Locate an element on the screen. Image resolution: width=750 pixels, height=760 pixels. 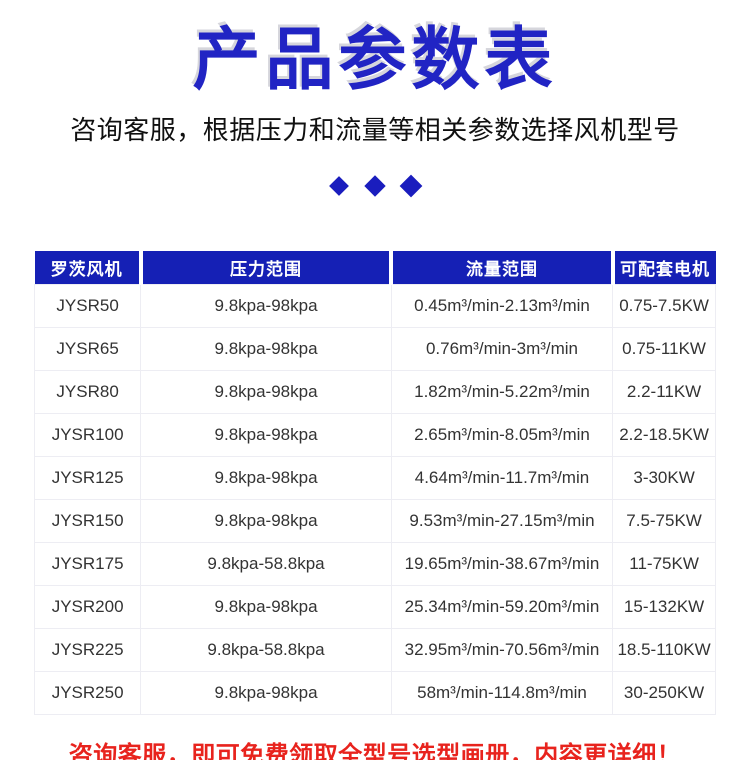
motor-cell: 2.2-11KW is located at coordinates (664, 391).